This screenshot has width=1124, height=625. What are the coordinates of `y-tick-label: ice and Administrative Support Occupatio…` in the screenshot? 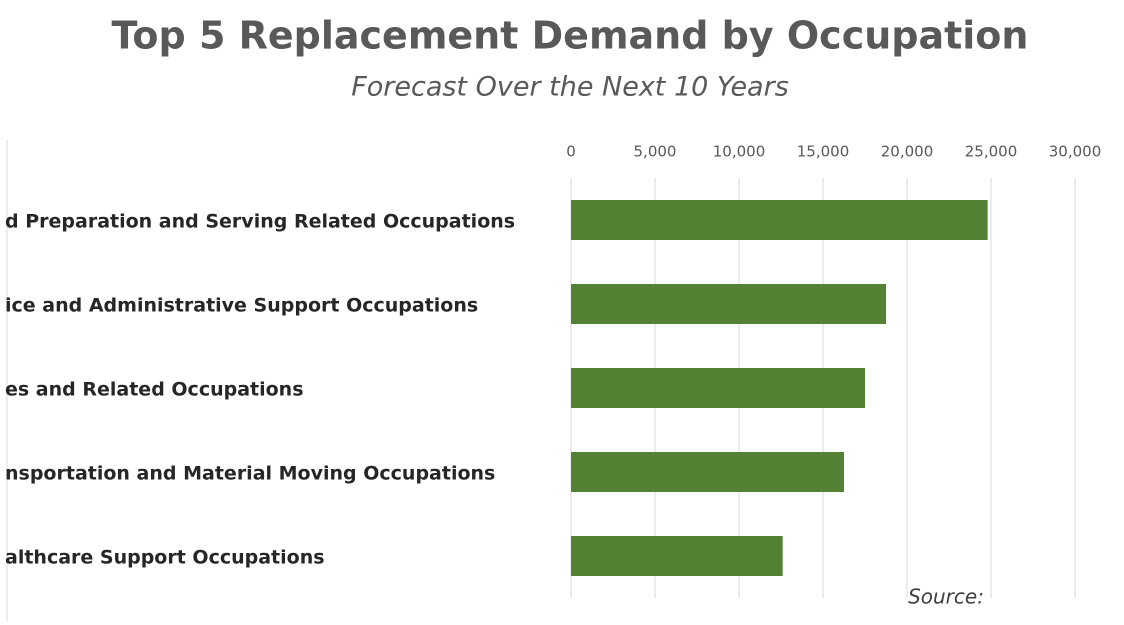 It's located at (241, 306).